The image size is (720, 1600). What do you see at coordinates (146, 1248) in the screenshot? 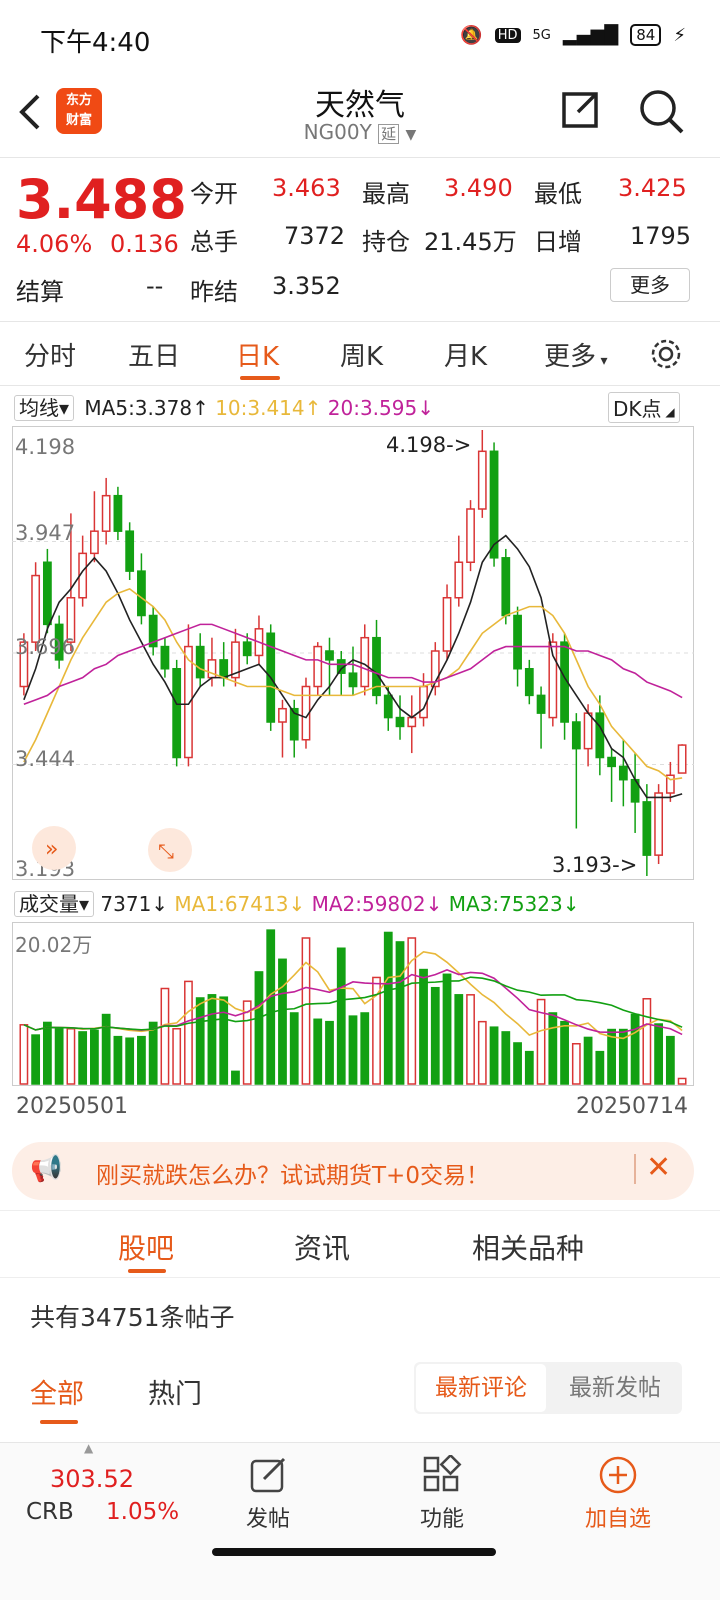
I see `tab-guba: 股吧` at bounding box center [146, 1248].